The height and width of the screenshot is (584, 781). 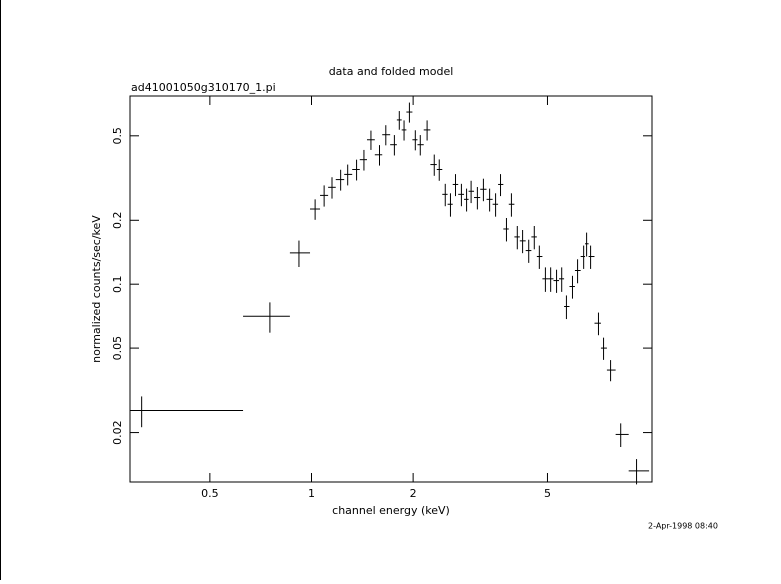 I want to click on y-tick-label: 0.5, so click(x=117, y=136).